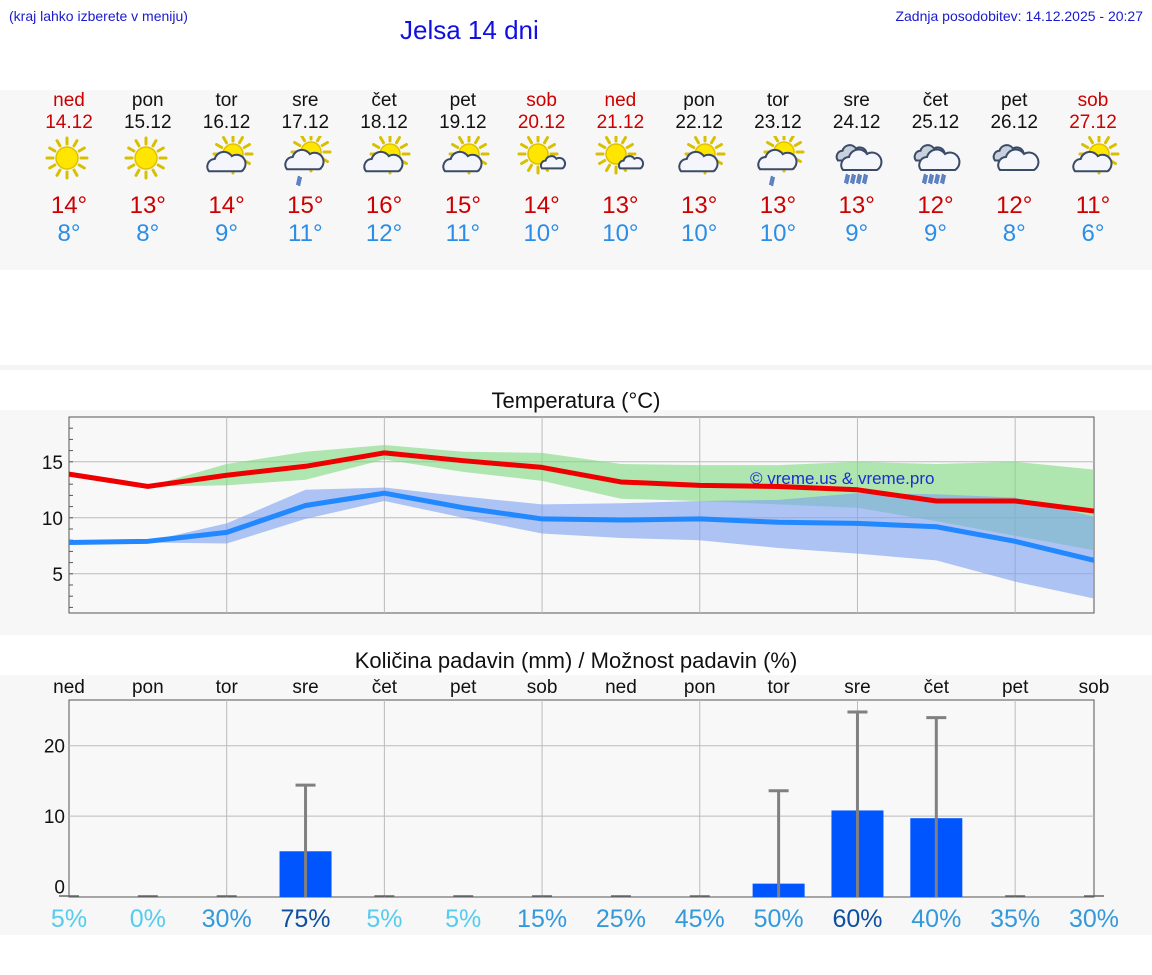 The image size is (1152, 975). What do you see at coordinates (541, 154) in the screenshot?
I see `sun-small-cloud-icon` at bounding box center [541, 154].